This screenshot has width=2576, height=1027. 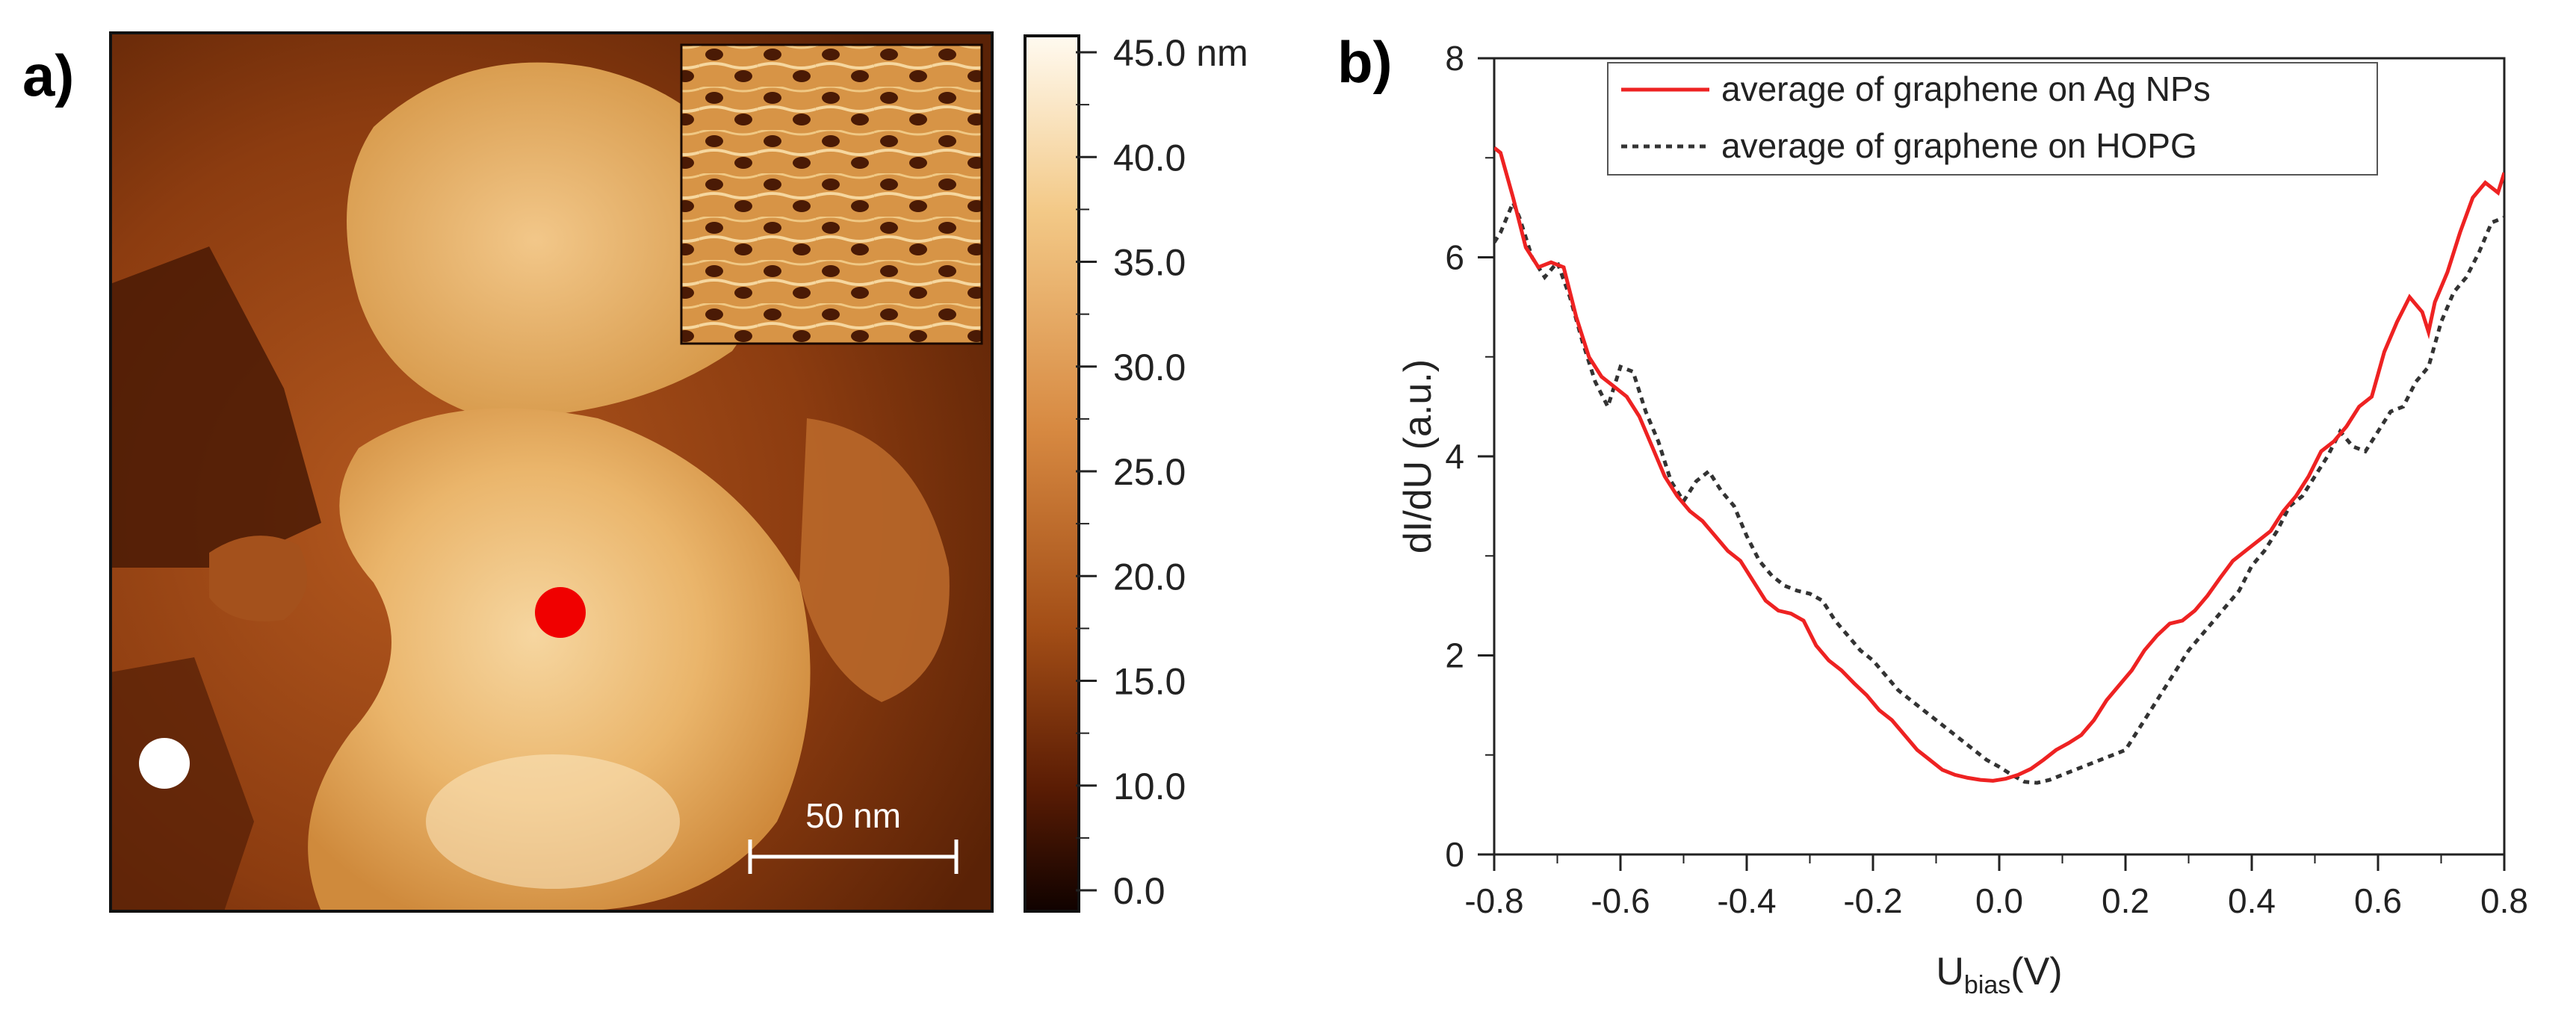 What do you see at coordinates (1454, 655) in the screenshot?
I see `y-axis-tick-label: 2` at bounding box center [1454, 655].